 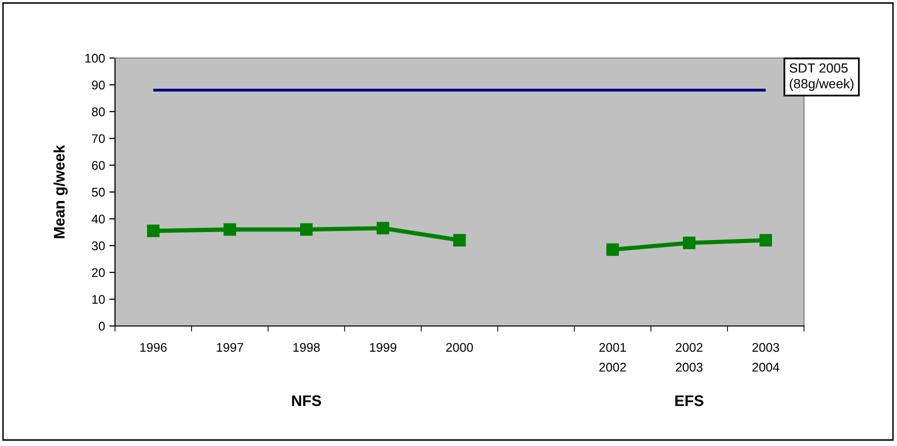 I want to click on x-tick-label: 1999, so click(x=383, y=347).